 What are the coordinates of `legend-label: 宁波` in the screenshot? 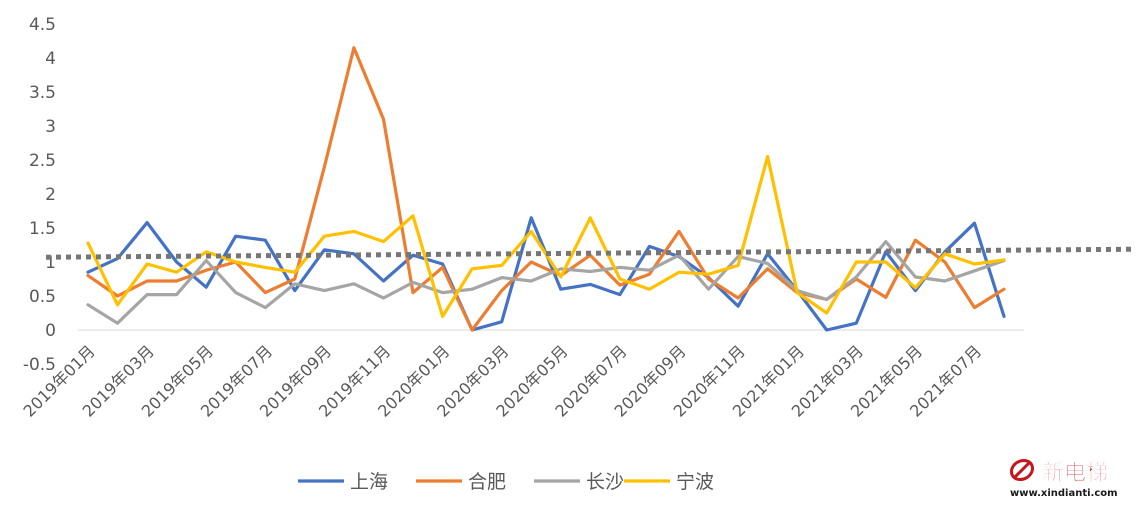 It's located at (695, 482).